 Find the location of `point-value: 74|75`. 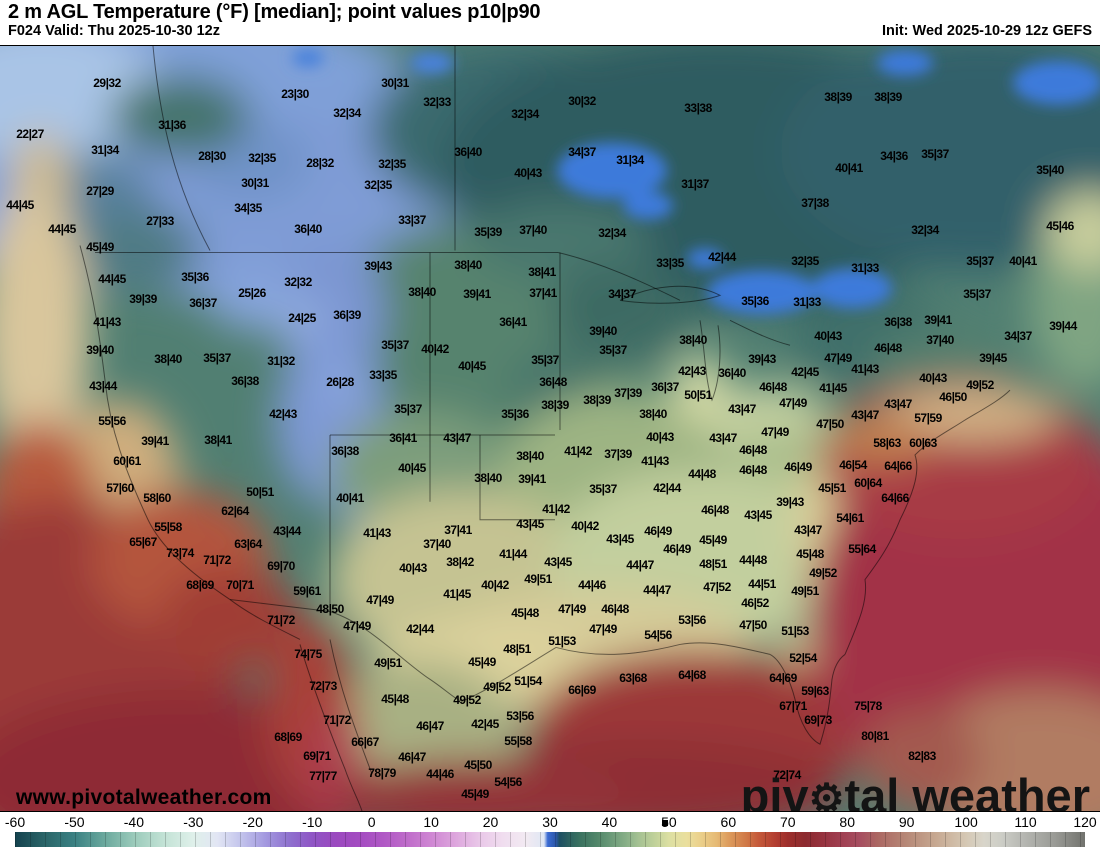

point-value: 74|75 is located at coordinates (308, 654).